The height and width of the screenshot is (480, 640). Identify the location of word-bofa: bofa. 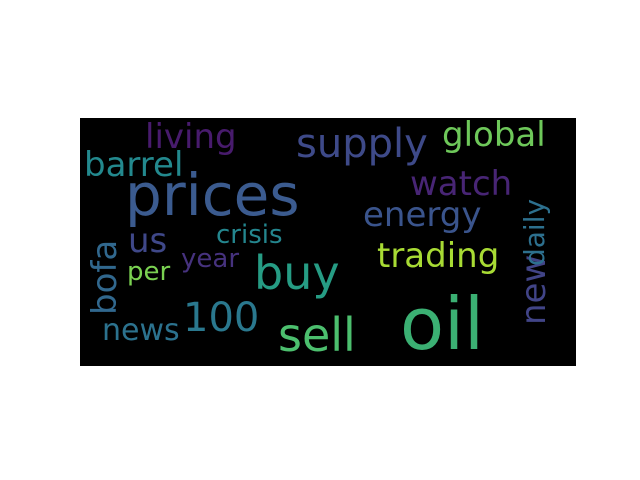
(105, 277).